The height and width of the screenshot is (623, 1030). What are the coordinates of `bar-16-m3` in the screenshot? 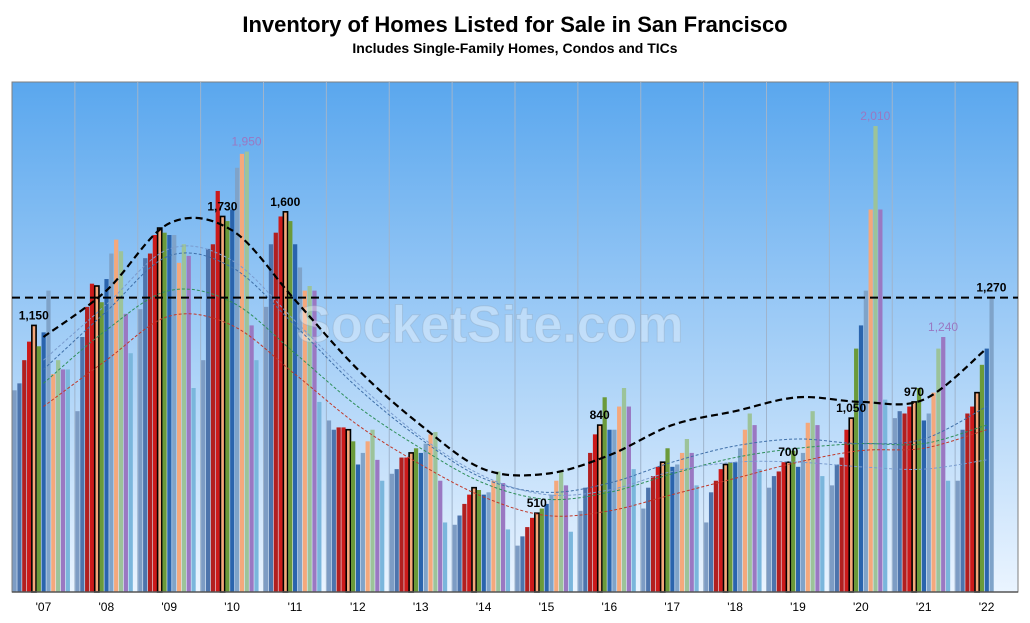 It's located at (590, 522).